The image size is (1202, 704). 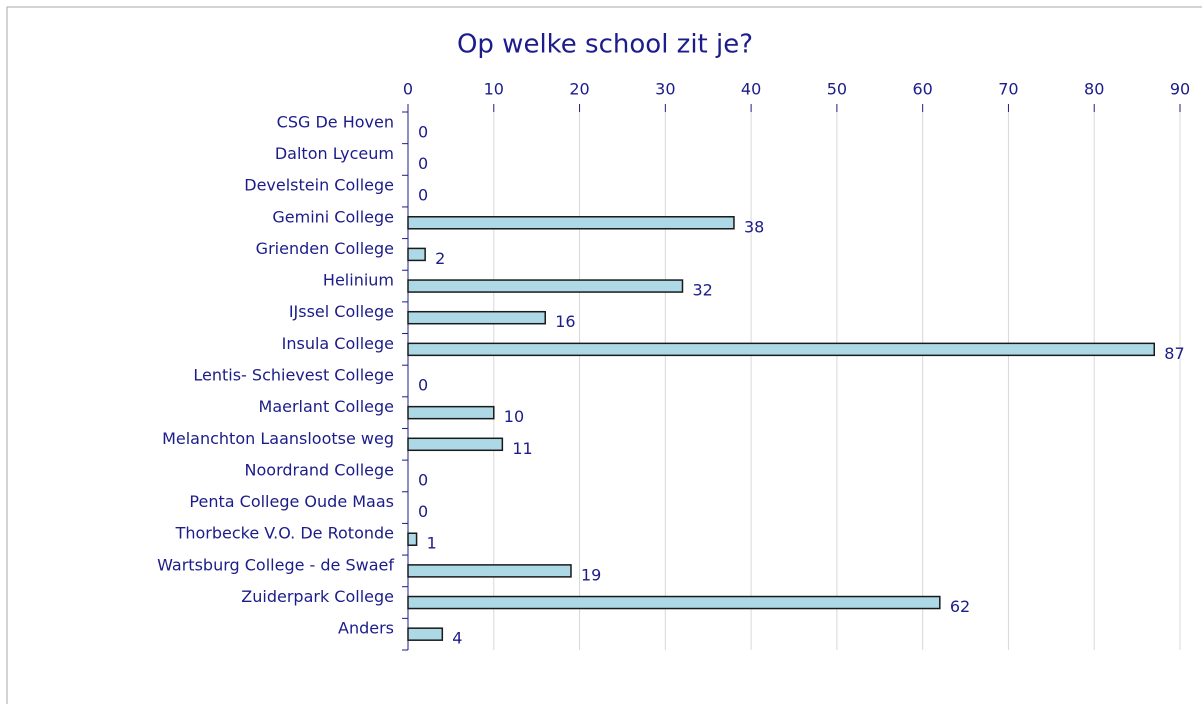 What do you see at coordinates (922, 89) in the screenshot?
I see `x-tick-label: 60` at bounding box center [922, 89].